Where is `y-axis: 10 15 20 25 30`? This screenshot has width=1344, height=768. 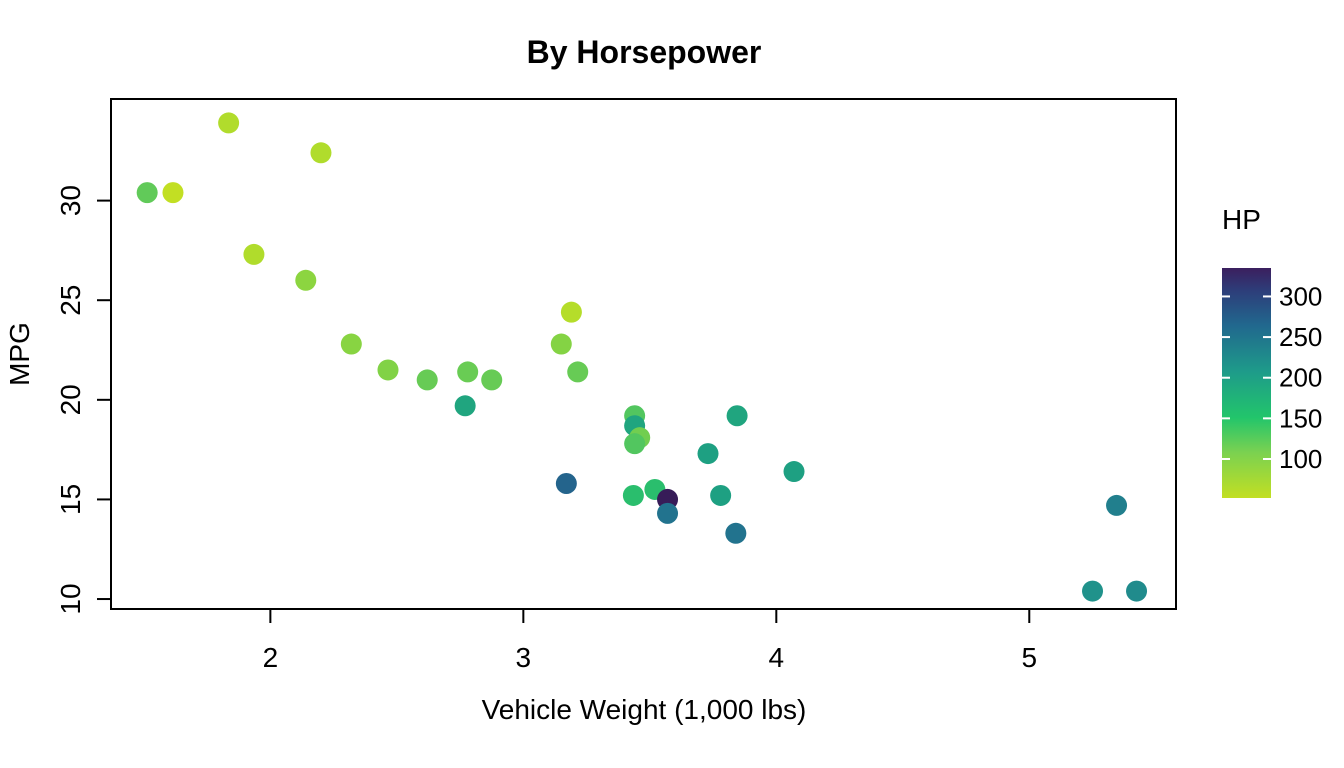 y-axis: 10 15 20 25 30 is located at coordinates (83, 400).